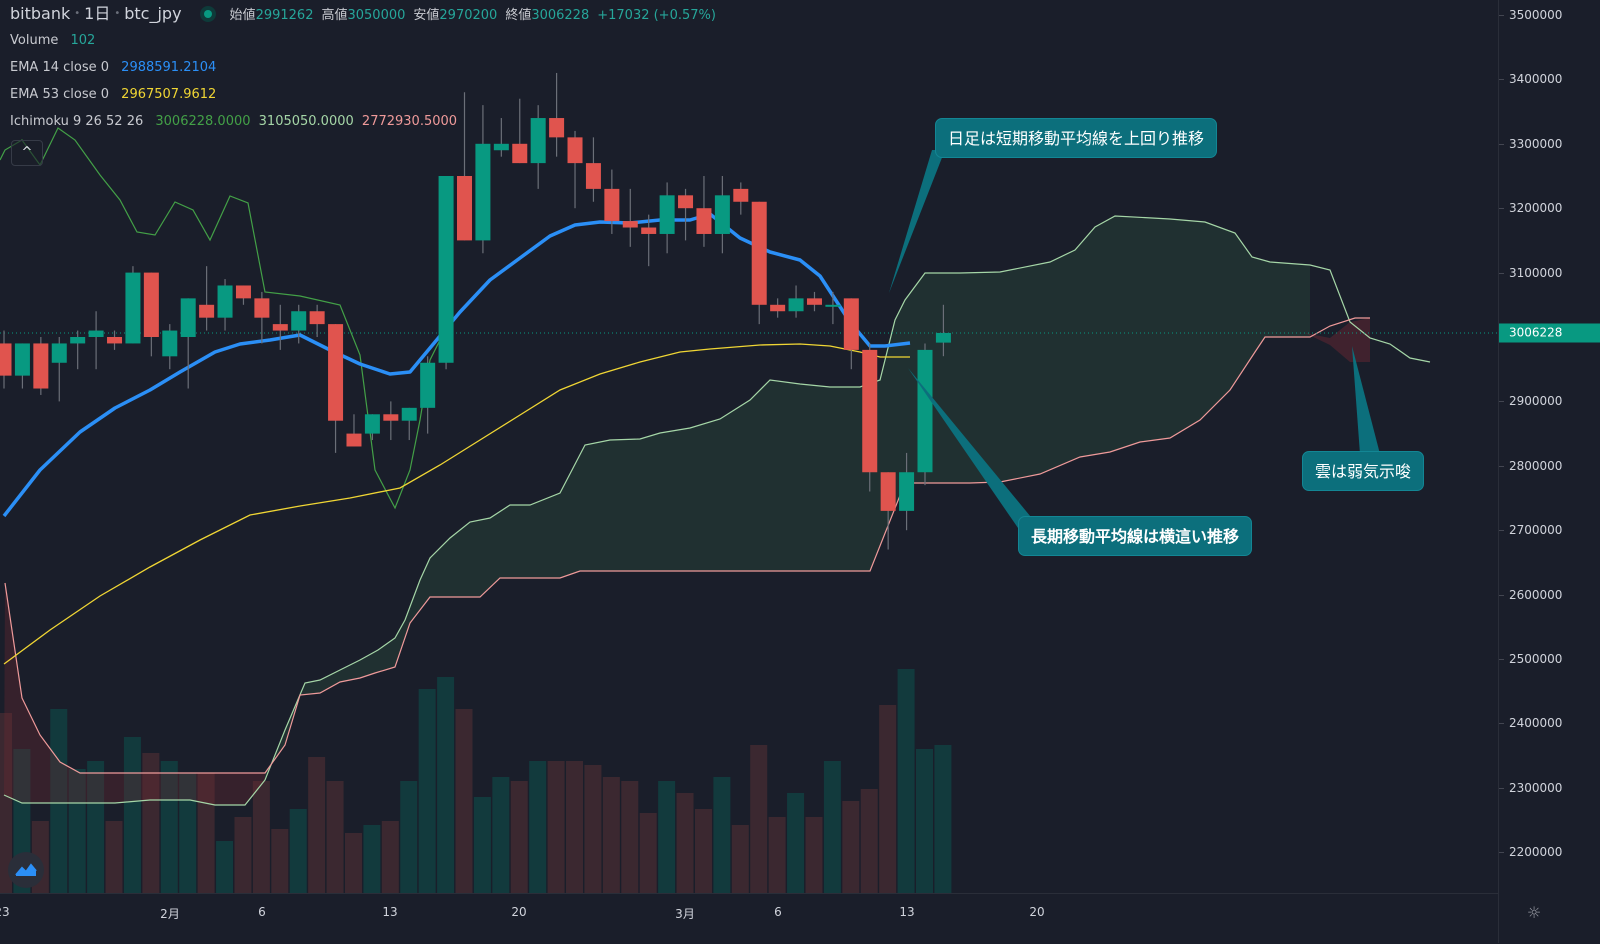 Image resolution: width=1600 pixels, height=944 pixels. What do you see at coordinates (1536, 79) in the screenshot?
I see `price-axis-label: 3400000` at bounding box center [1536, 79].